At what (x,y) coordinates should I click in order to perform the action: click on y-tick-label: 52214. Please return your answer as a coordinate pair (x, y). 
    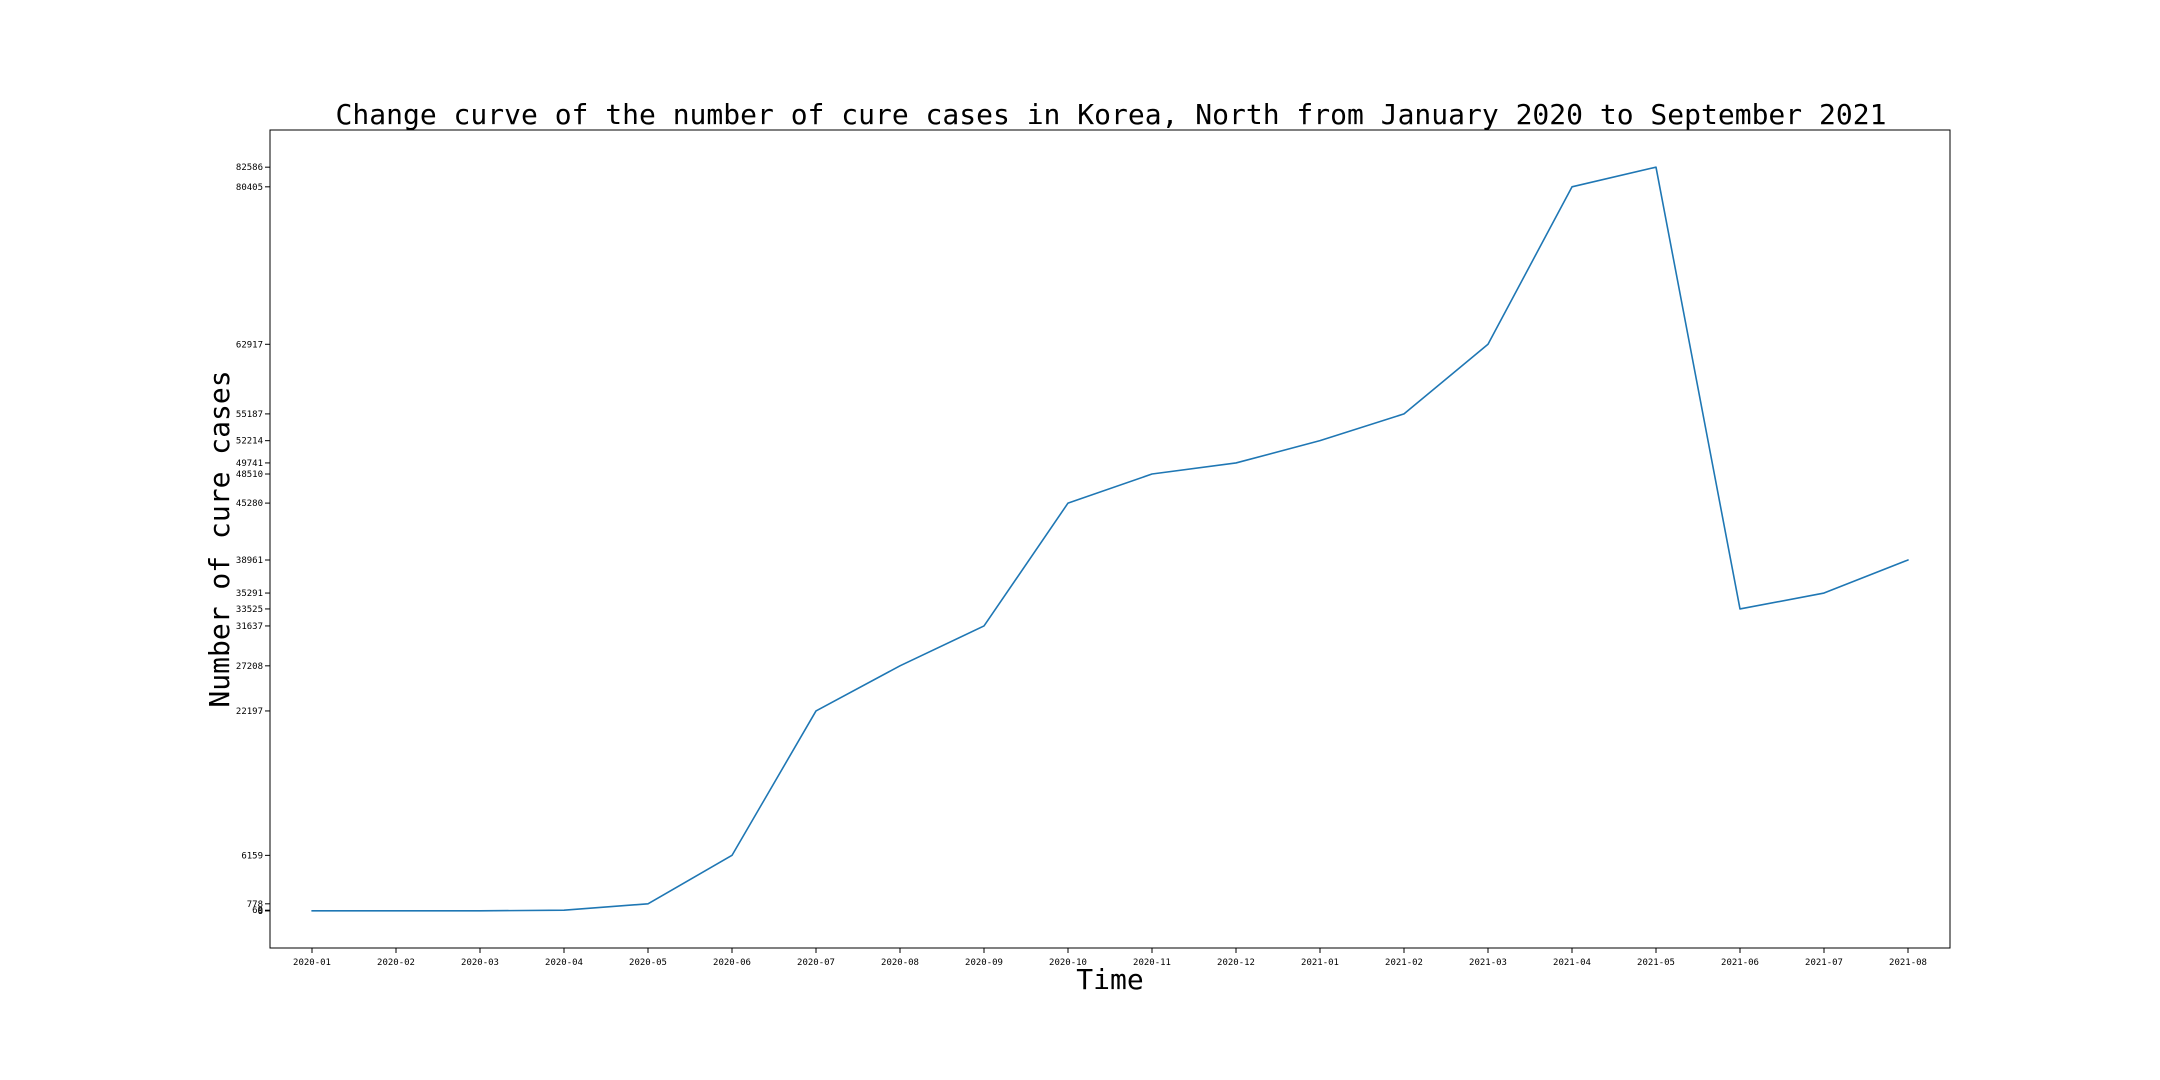
    Looking at the image, I should click on (249, 442).